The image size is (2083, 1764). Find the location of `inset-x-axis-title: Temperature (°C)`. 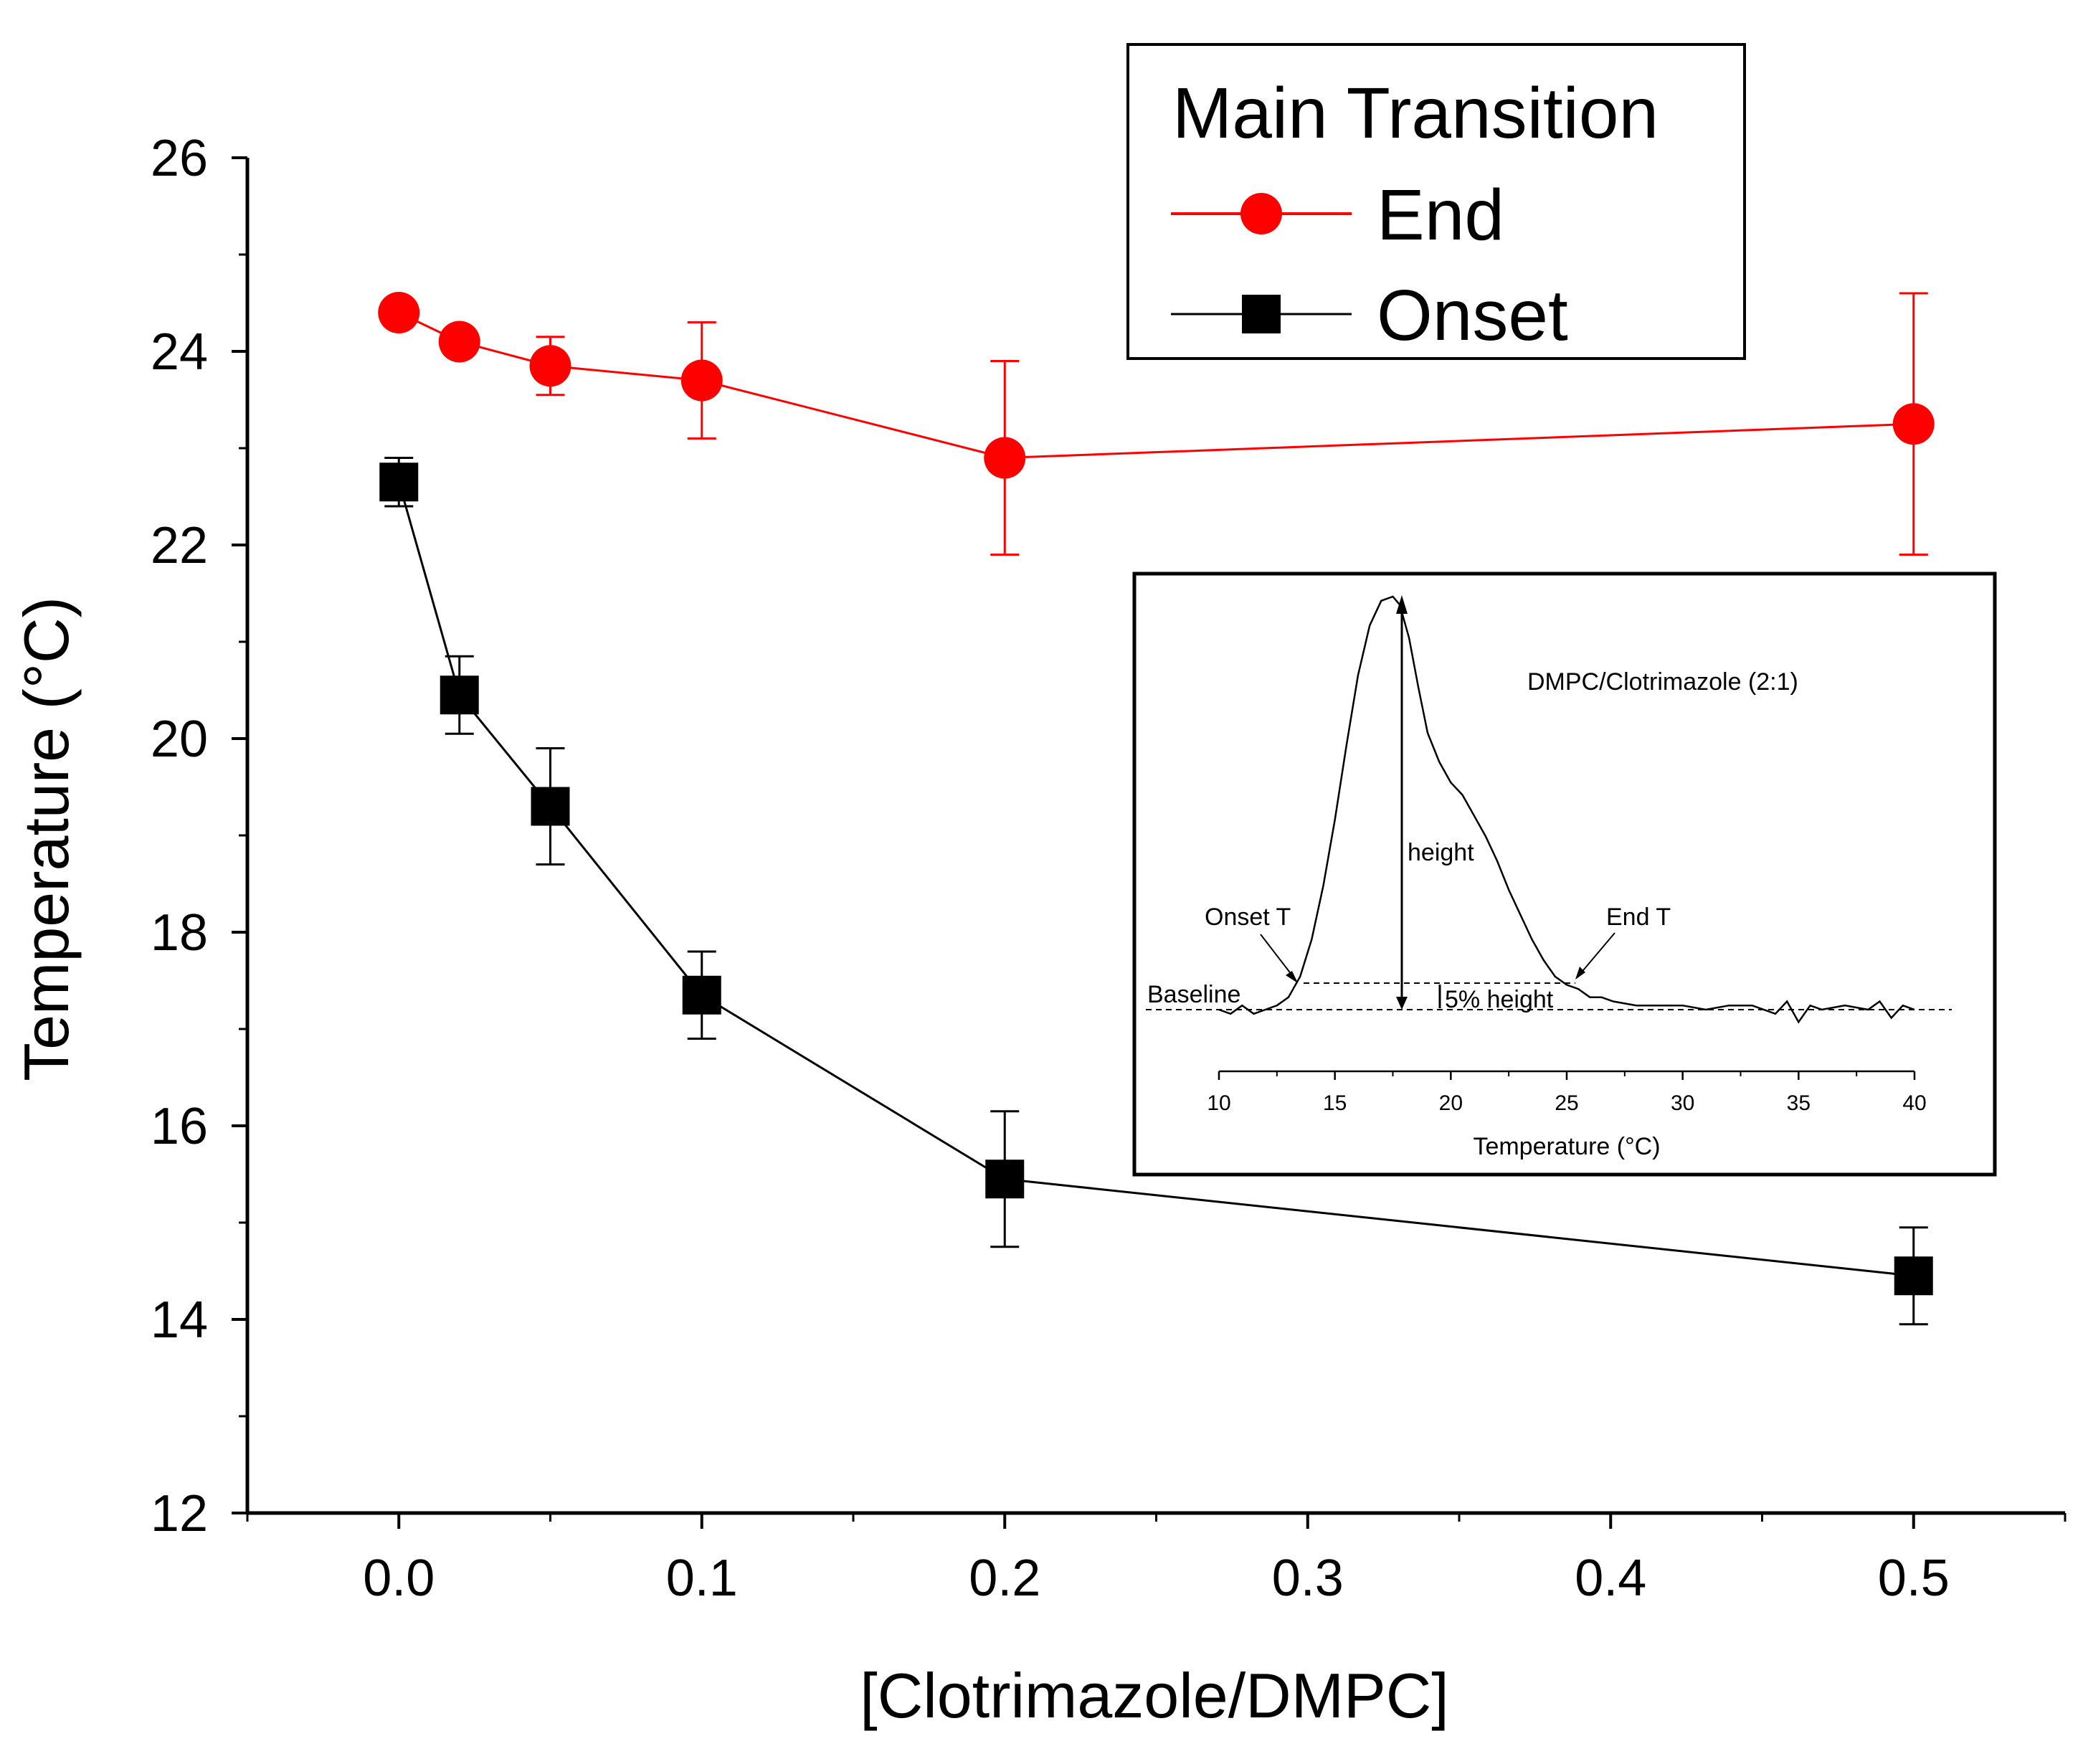

inset-x-axis-title: Temperature (°C) is located at coordinates (1566, 1146).